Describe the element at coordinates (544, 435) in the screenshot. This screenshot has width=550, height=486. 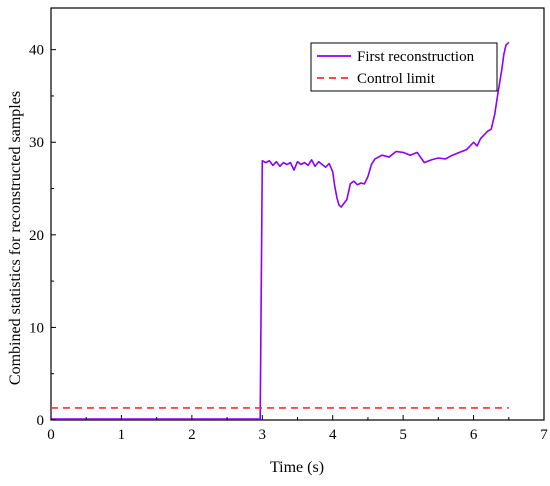
I see `x-tick-label: 7` at that location.